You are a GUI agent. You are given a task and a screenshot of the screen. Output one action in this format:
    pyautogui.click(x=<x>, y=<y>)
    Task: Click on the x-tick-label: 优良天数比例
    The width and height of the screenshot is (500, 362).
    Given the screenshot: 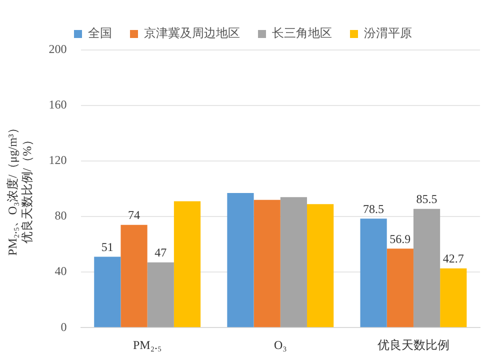 What is the action you would take?
    pyautogui.click(x=413, y=345)
    